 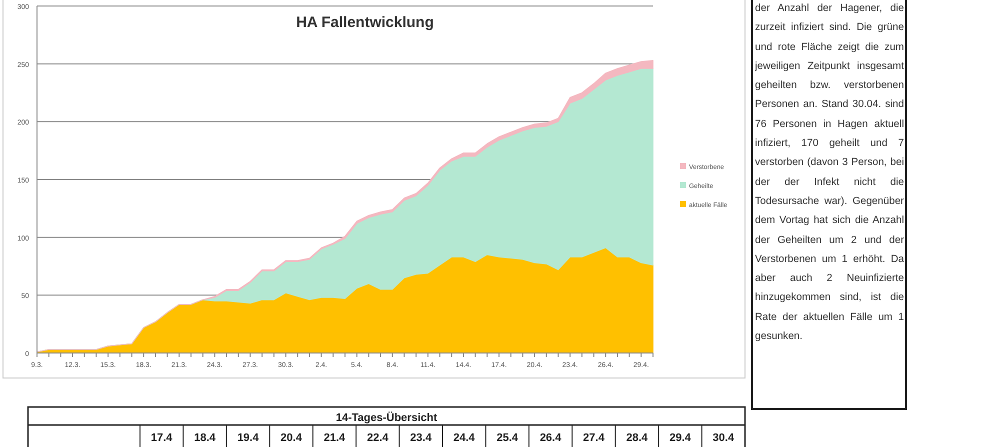 I want to click on text: 20.4, so click(x=291, y=438).